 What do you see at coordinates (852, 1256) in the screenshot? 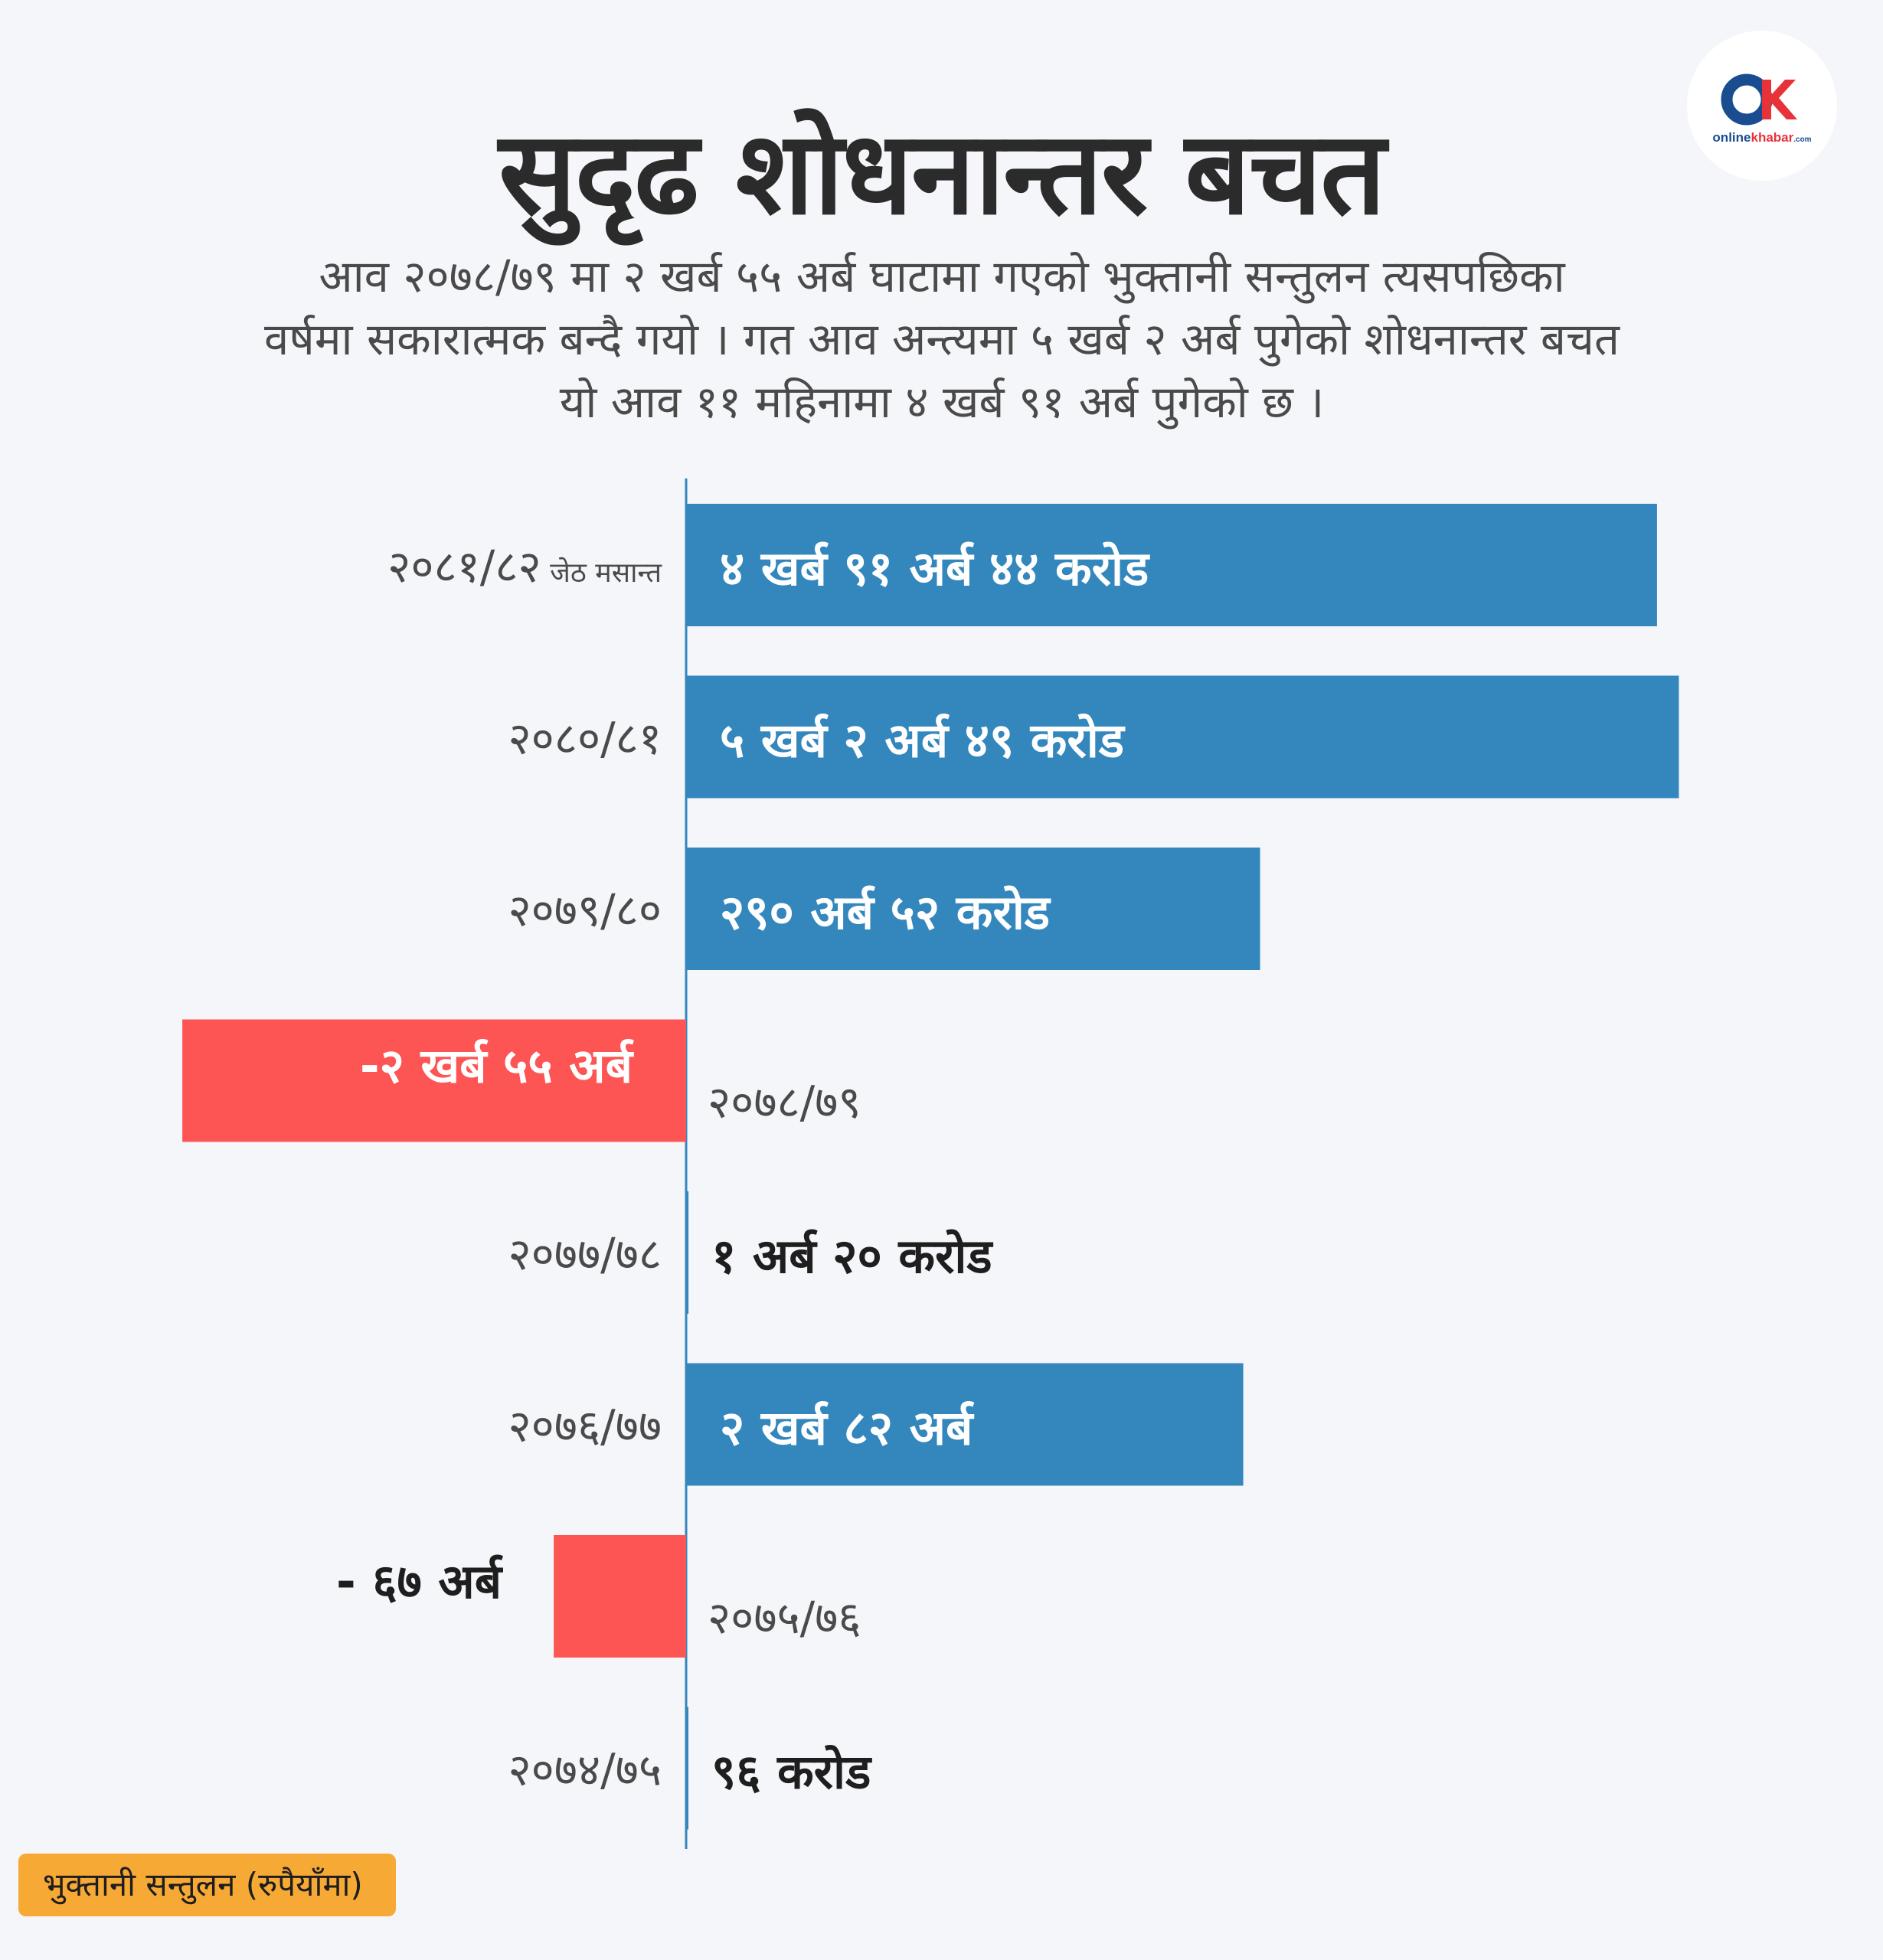
I see `value-label-5: १ अर्ब २० करोड` at bounding box center [852, 1256].